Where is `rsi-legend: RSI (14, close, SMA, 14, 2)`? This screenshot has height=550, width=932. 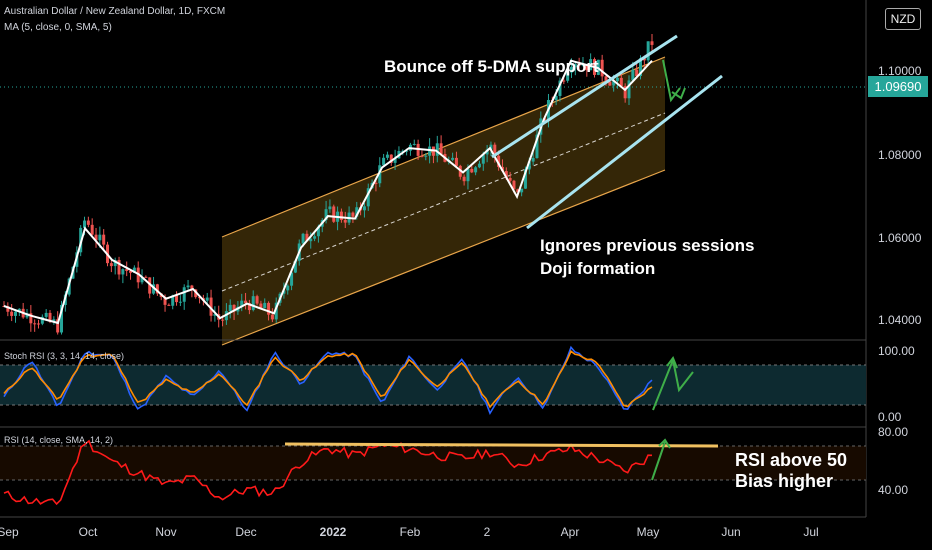
rsi-legend: RSI (14, close, SMA, 14, 2) is located at coordinates (59, 440).